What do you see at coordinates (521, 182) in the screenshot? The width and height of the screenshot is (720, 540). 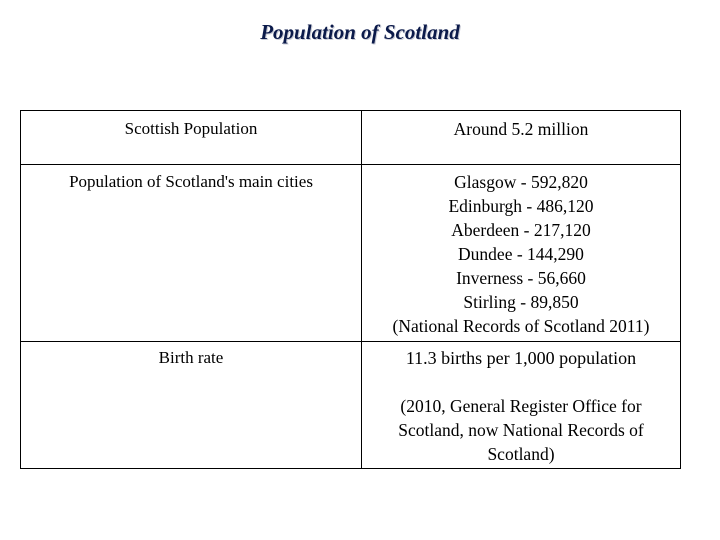 I see `city-population-glasgow: Glasgow - 592,820` at bounding box center [521, 182].